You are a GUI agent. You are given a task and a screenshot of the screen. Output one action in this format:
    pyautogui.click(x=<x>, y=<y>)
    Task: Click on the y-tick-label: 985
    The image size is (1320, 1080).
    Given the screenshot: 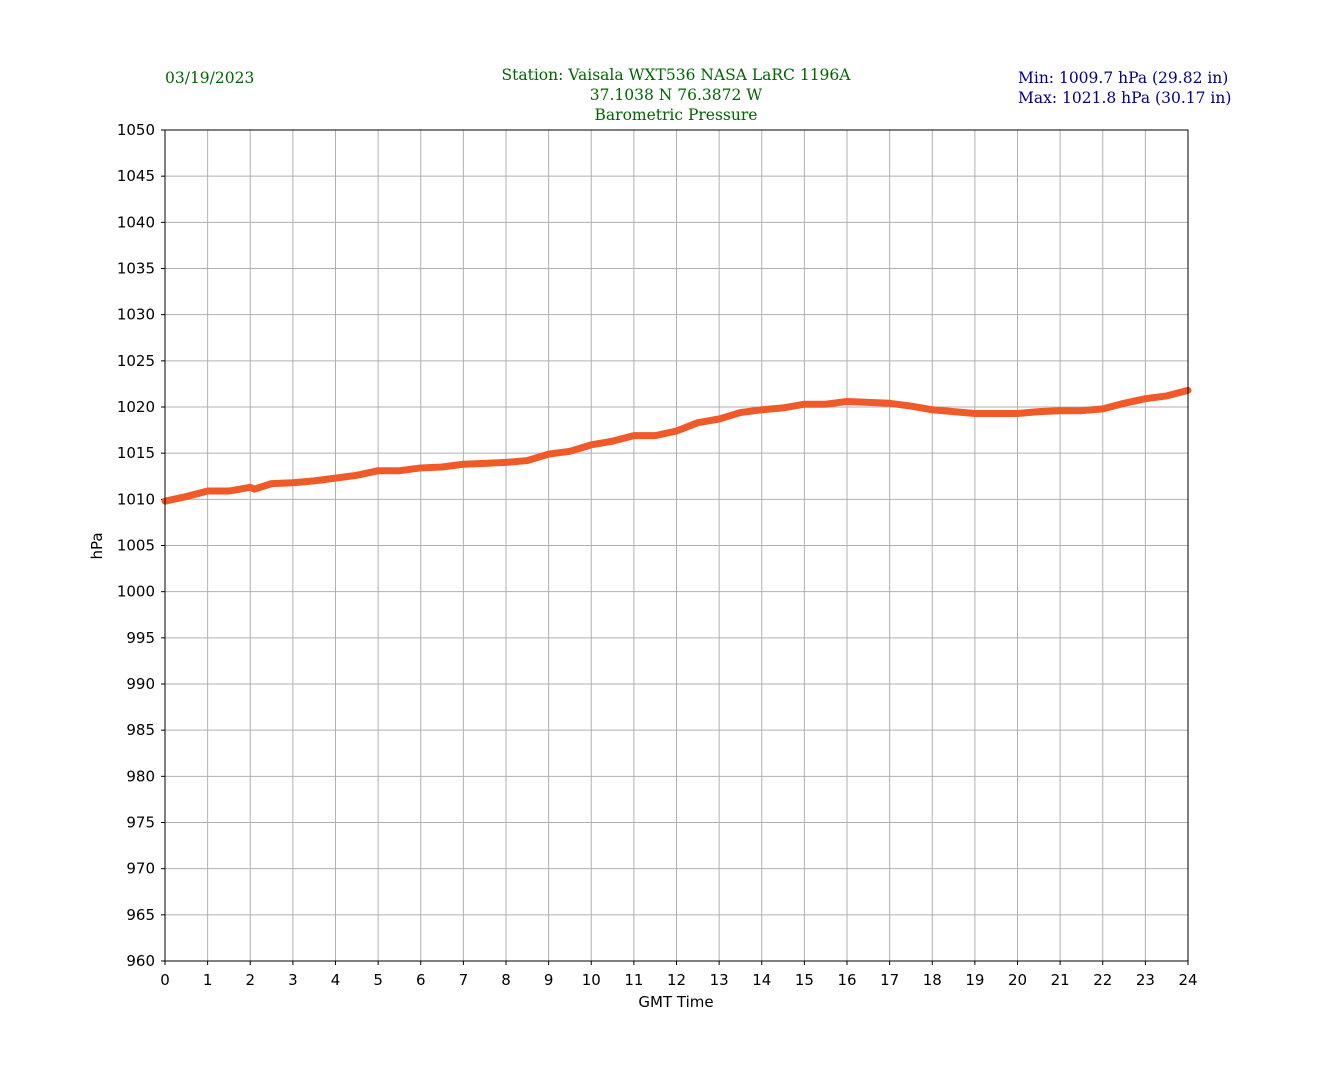 What is the action you would take?
    pyautogui.click(x=140, y=730)
    